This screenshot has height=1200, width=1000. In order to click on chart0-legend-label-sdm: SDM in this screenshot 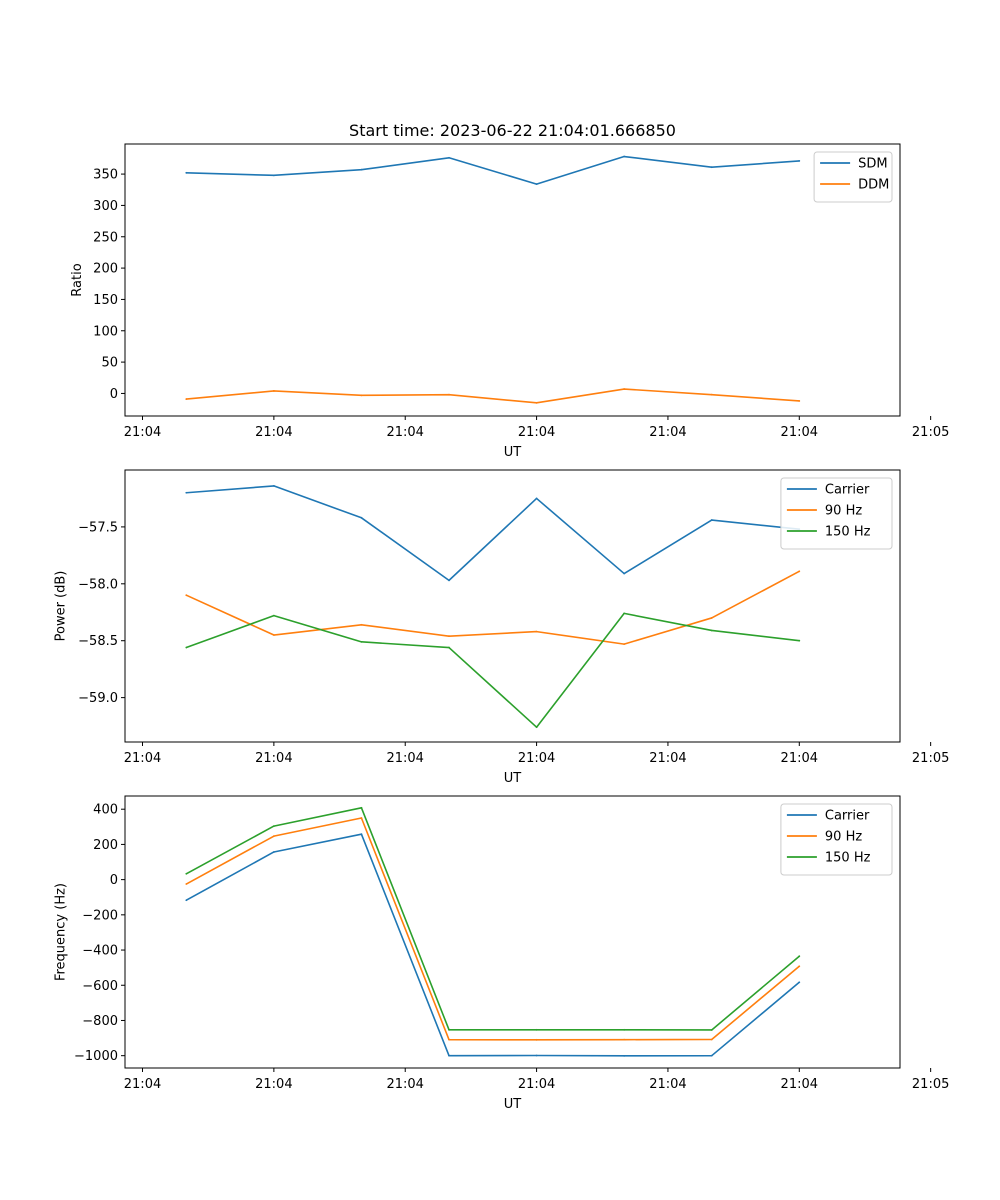, I will do `click(872, 164)`.